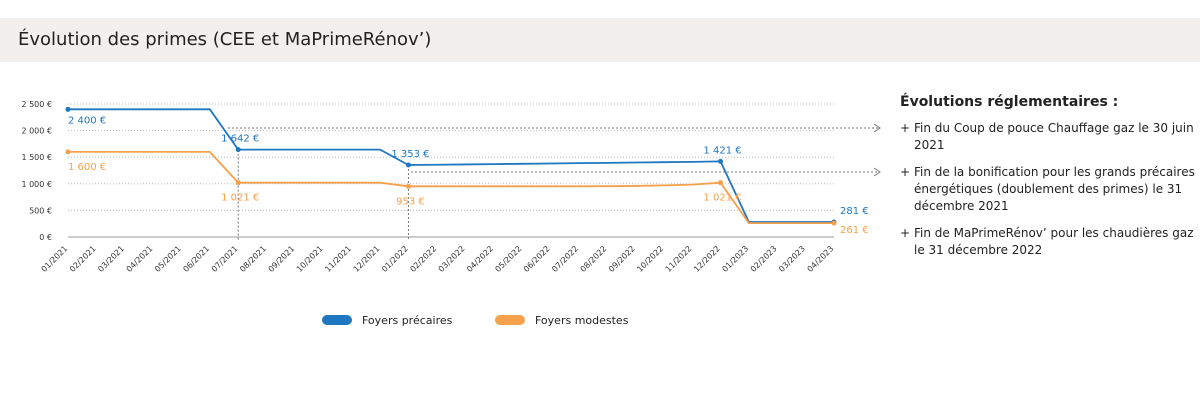 The height and width of the screenshot is (405, 1200). I want to click on x-tick-label: 05/2021, so click(168, 259).